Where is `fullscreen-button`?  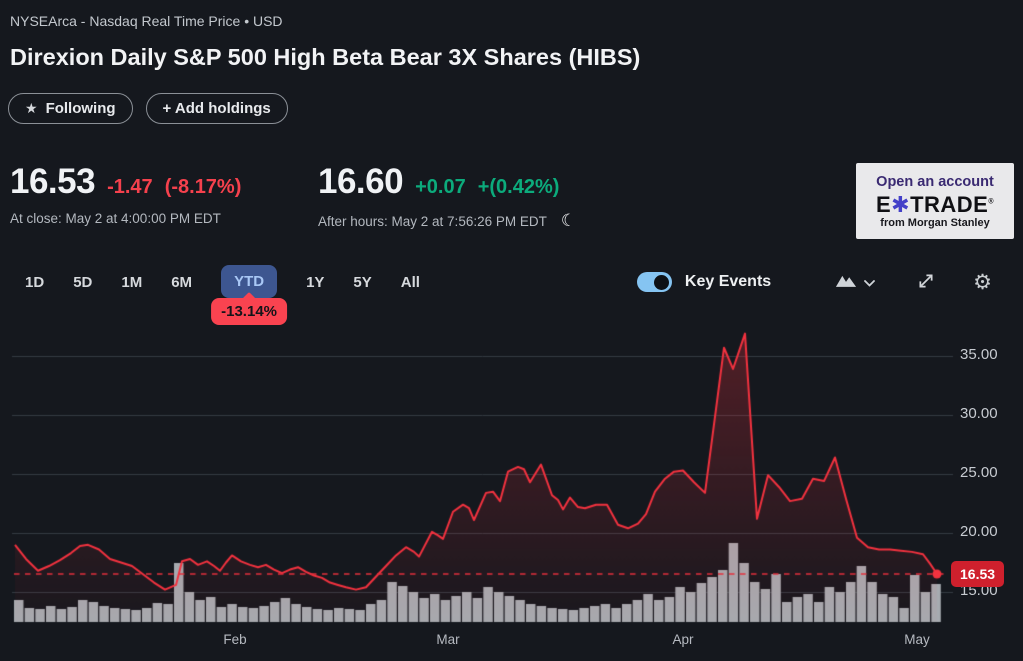 fullscreen-button is located at coordinates (926, 282).